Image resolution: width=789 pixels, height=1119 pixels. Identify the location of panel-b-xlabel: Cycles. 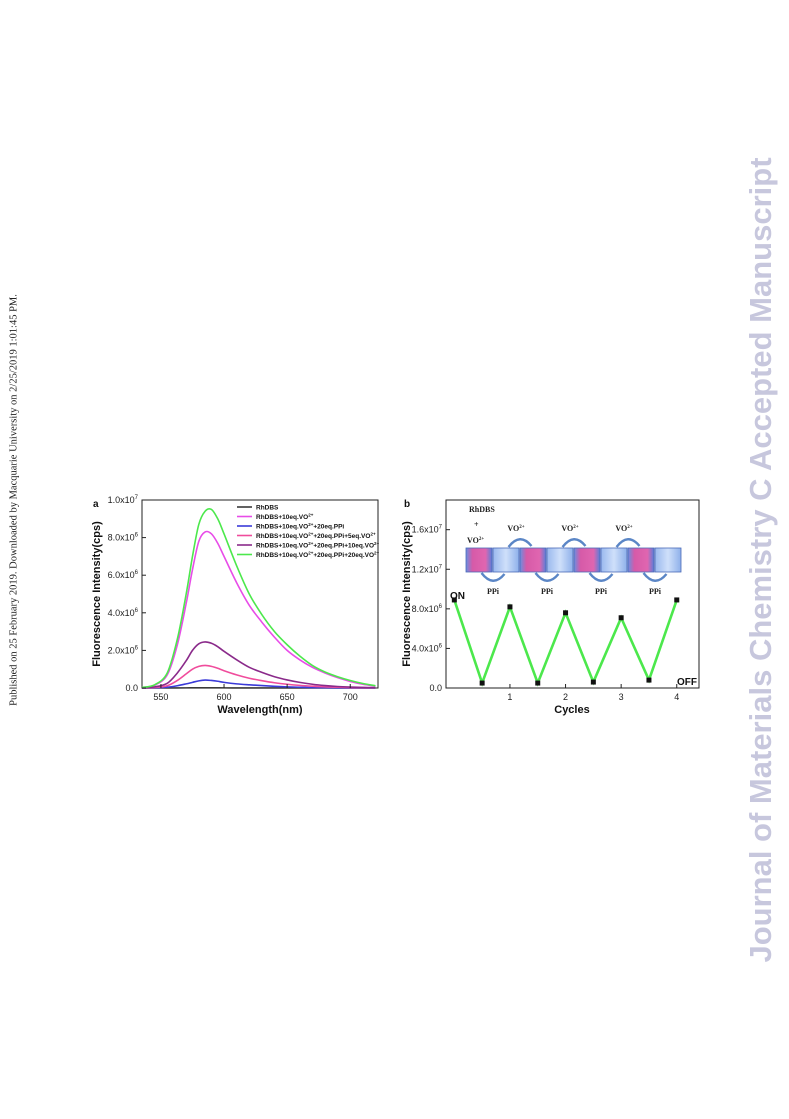
(571, 710).